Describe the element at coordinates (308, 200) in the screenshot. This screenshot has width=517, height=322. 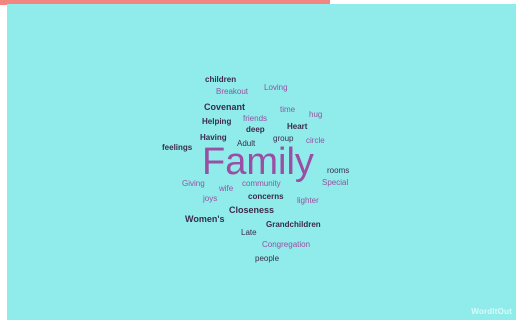
I see `word-cloud-word: lighter` at that location.